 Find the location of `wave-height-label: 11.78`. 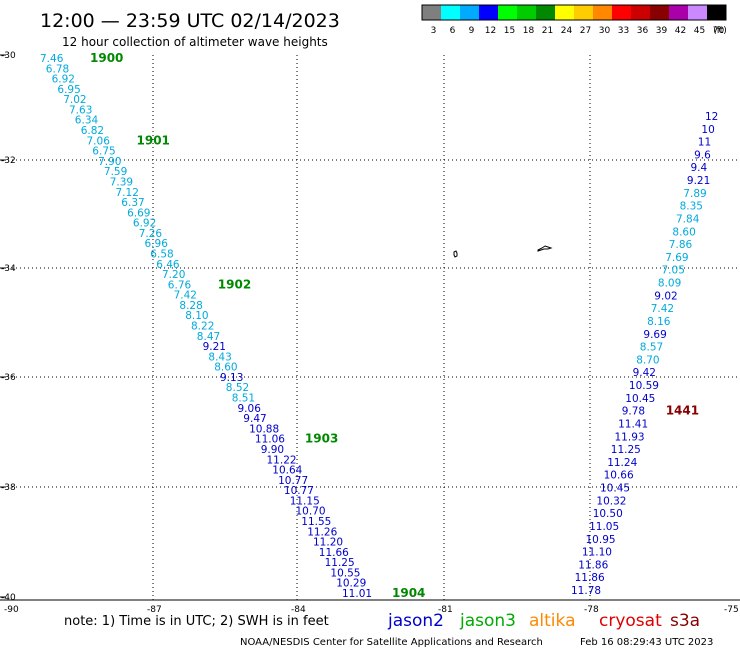

wave-height-label: 11.78 is located at coordinates (586, 591).